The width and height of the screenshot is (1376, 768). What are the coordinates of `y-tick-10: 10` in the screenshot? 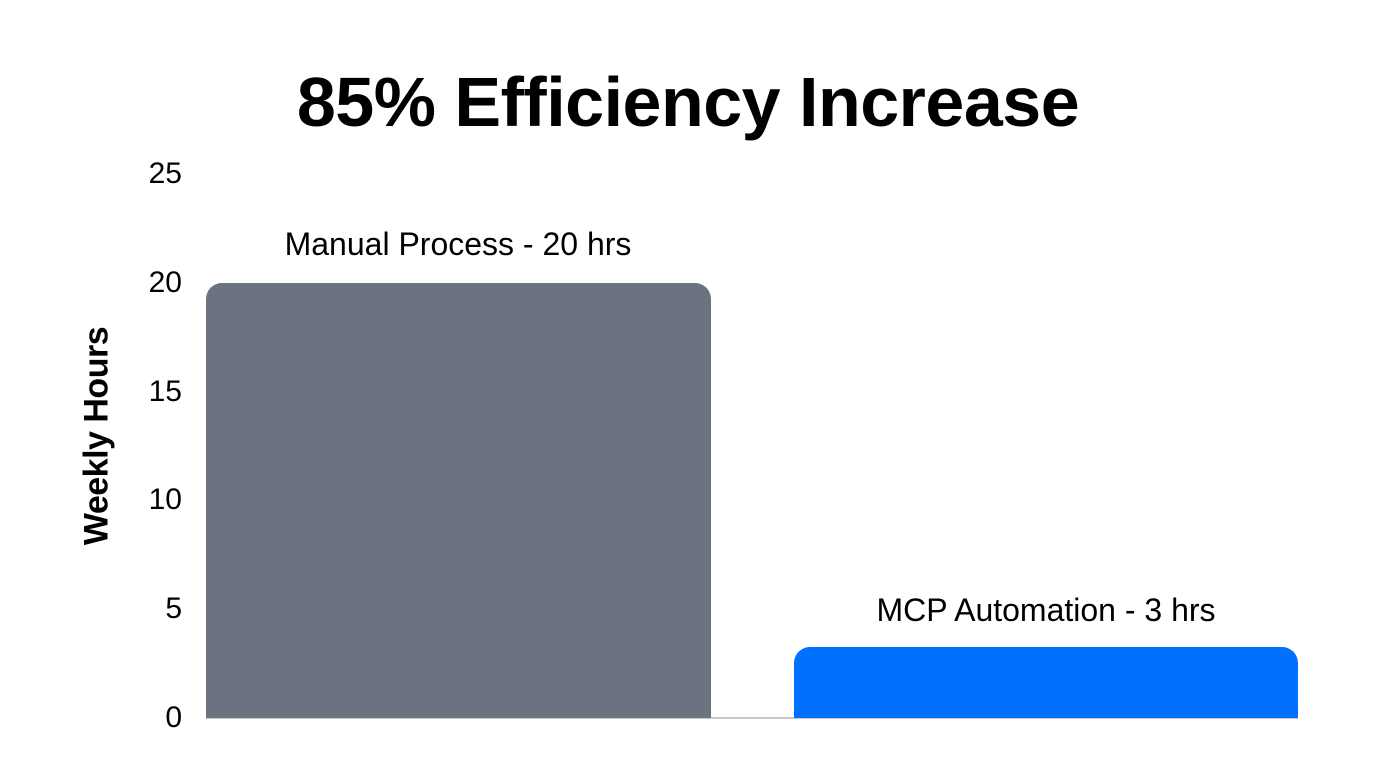 It's located at (165, 499).